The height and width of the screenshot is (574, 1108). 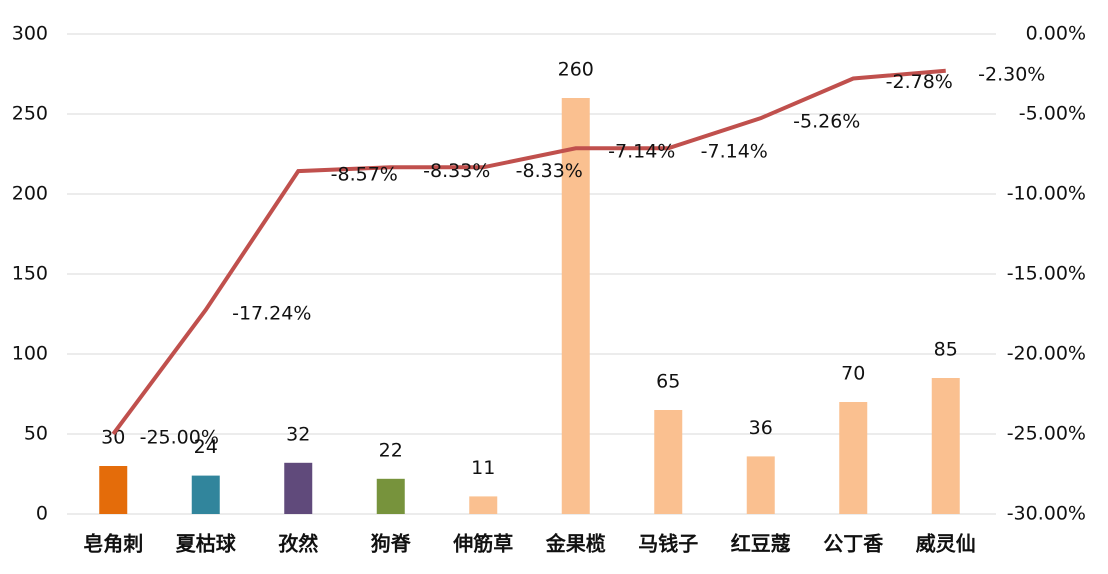 What do you see at coordinates (668, 544) in the screenshot?
I see `x-tick-label: 马钱子` at bounding box center [668, 544].